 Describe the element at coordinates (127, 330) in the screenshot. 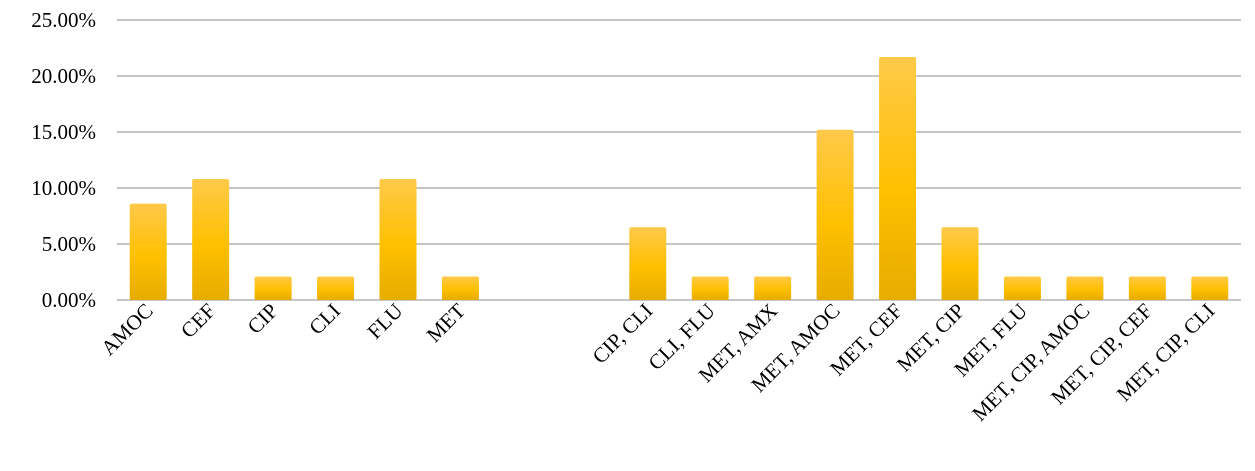

I see `x-tick-label: AMOC` at that location.